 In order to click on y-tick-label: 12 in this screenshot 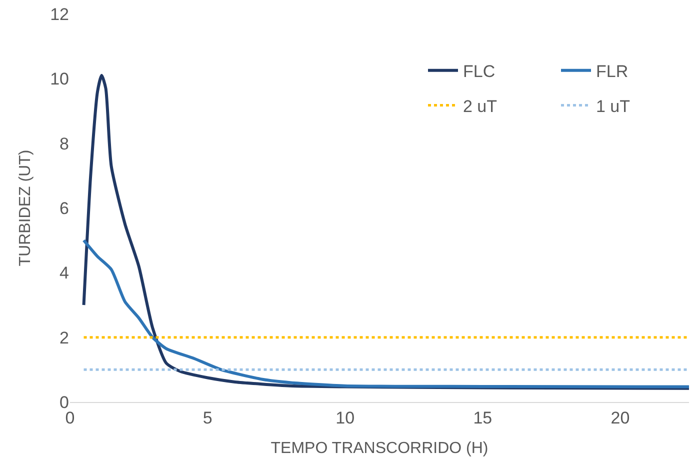, I will do `click(59, 14)`.